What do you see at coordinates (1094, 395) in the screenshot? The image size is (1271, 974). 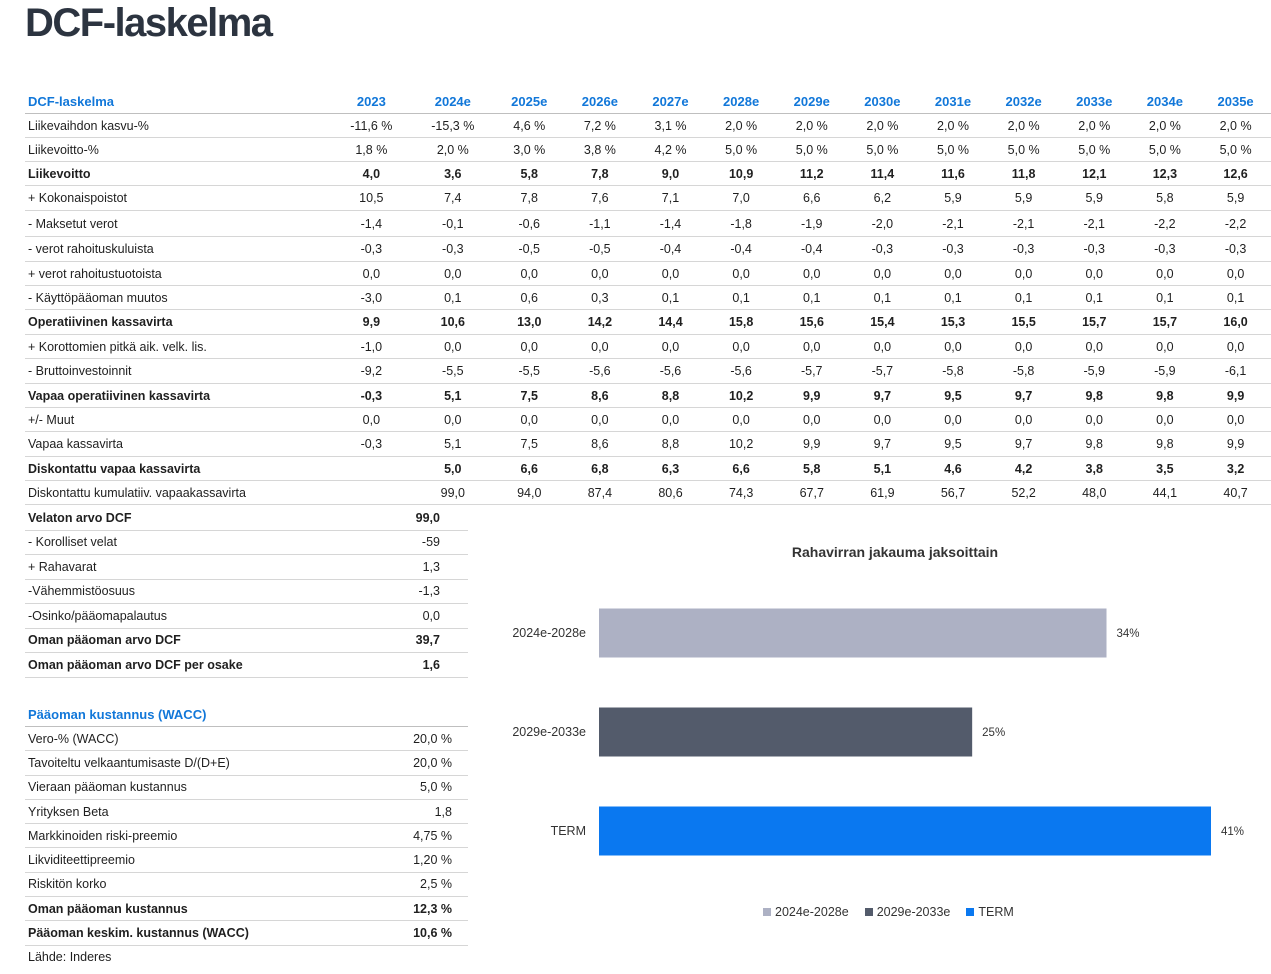 I see `cell-value: 9,8` at bounding box center [1094, 395].